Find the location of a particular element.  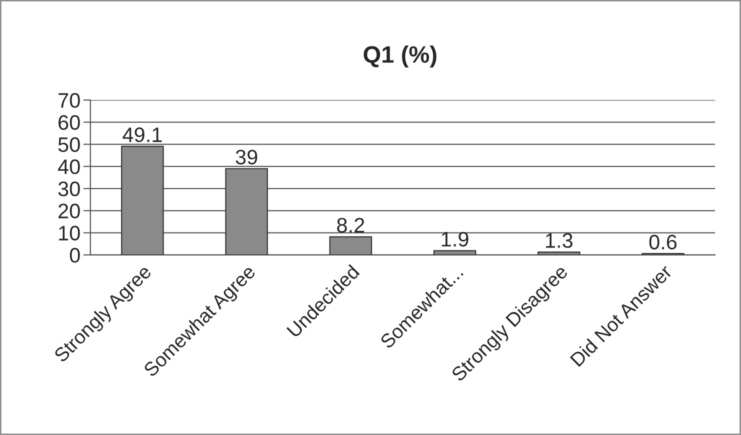

data-label: 0.6 is located at coordinates (663, 242).